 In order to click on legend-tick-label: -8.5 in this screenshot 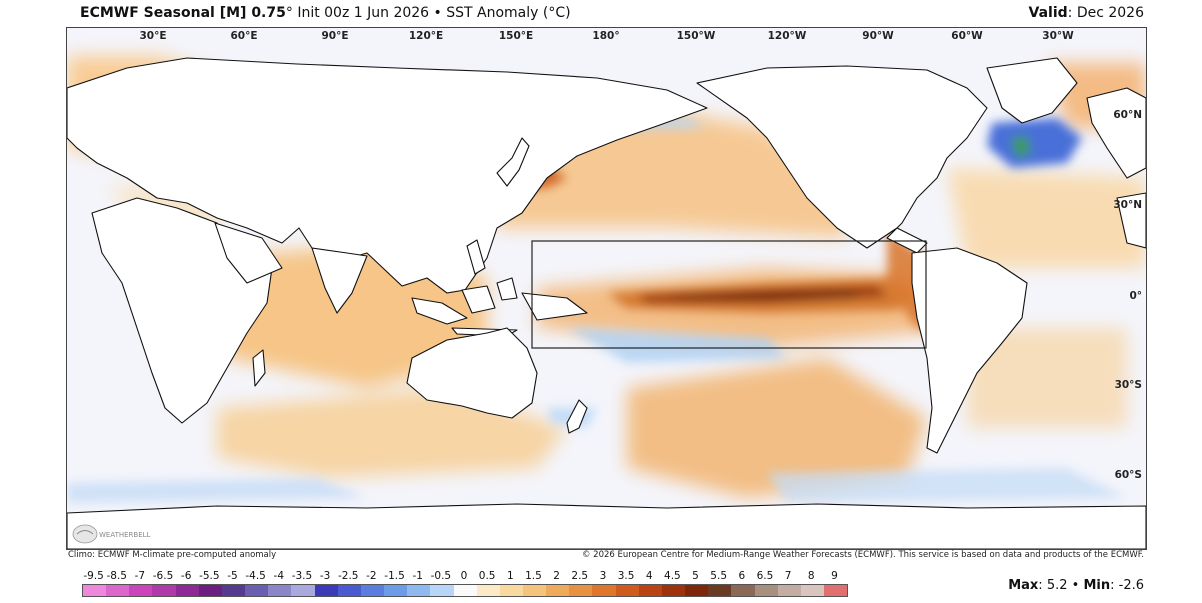, I will do `click(116, 576)`.